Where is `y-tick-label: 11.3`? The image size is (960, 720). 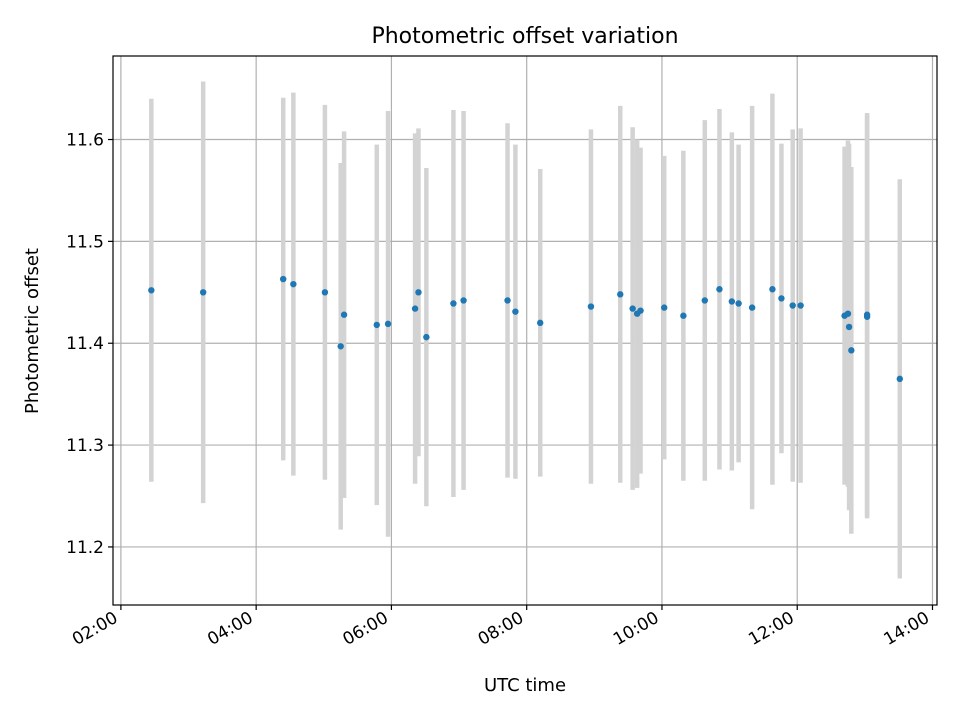 y-tick-label: 11.3 is located at coordinates (85, 446).